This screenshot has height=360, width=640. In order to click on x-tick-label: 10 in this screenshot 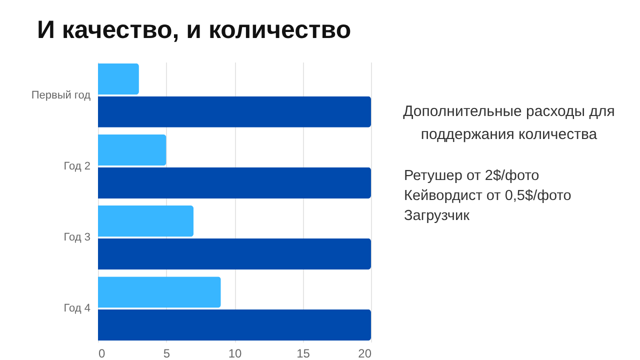, I will do `click(235, 353)`.